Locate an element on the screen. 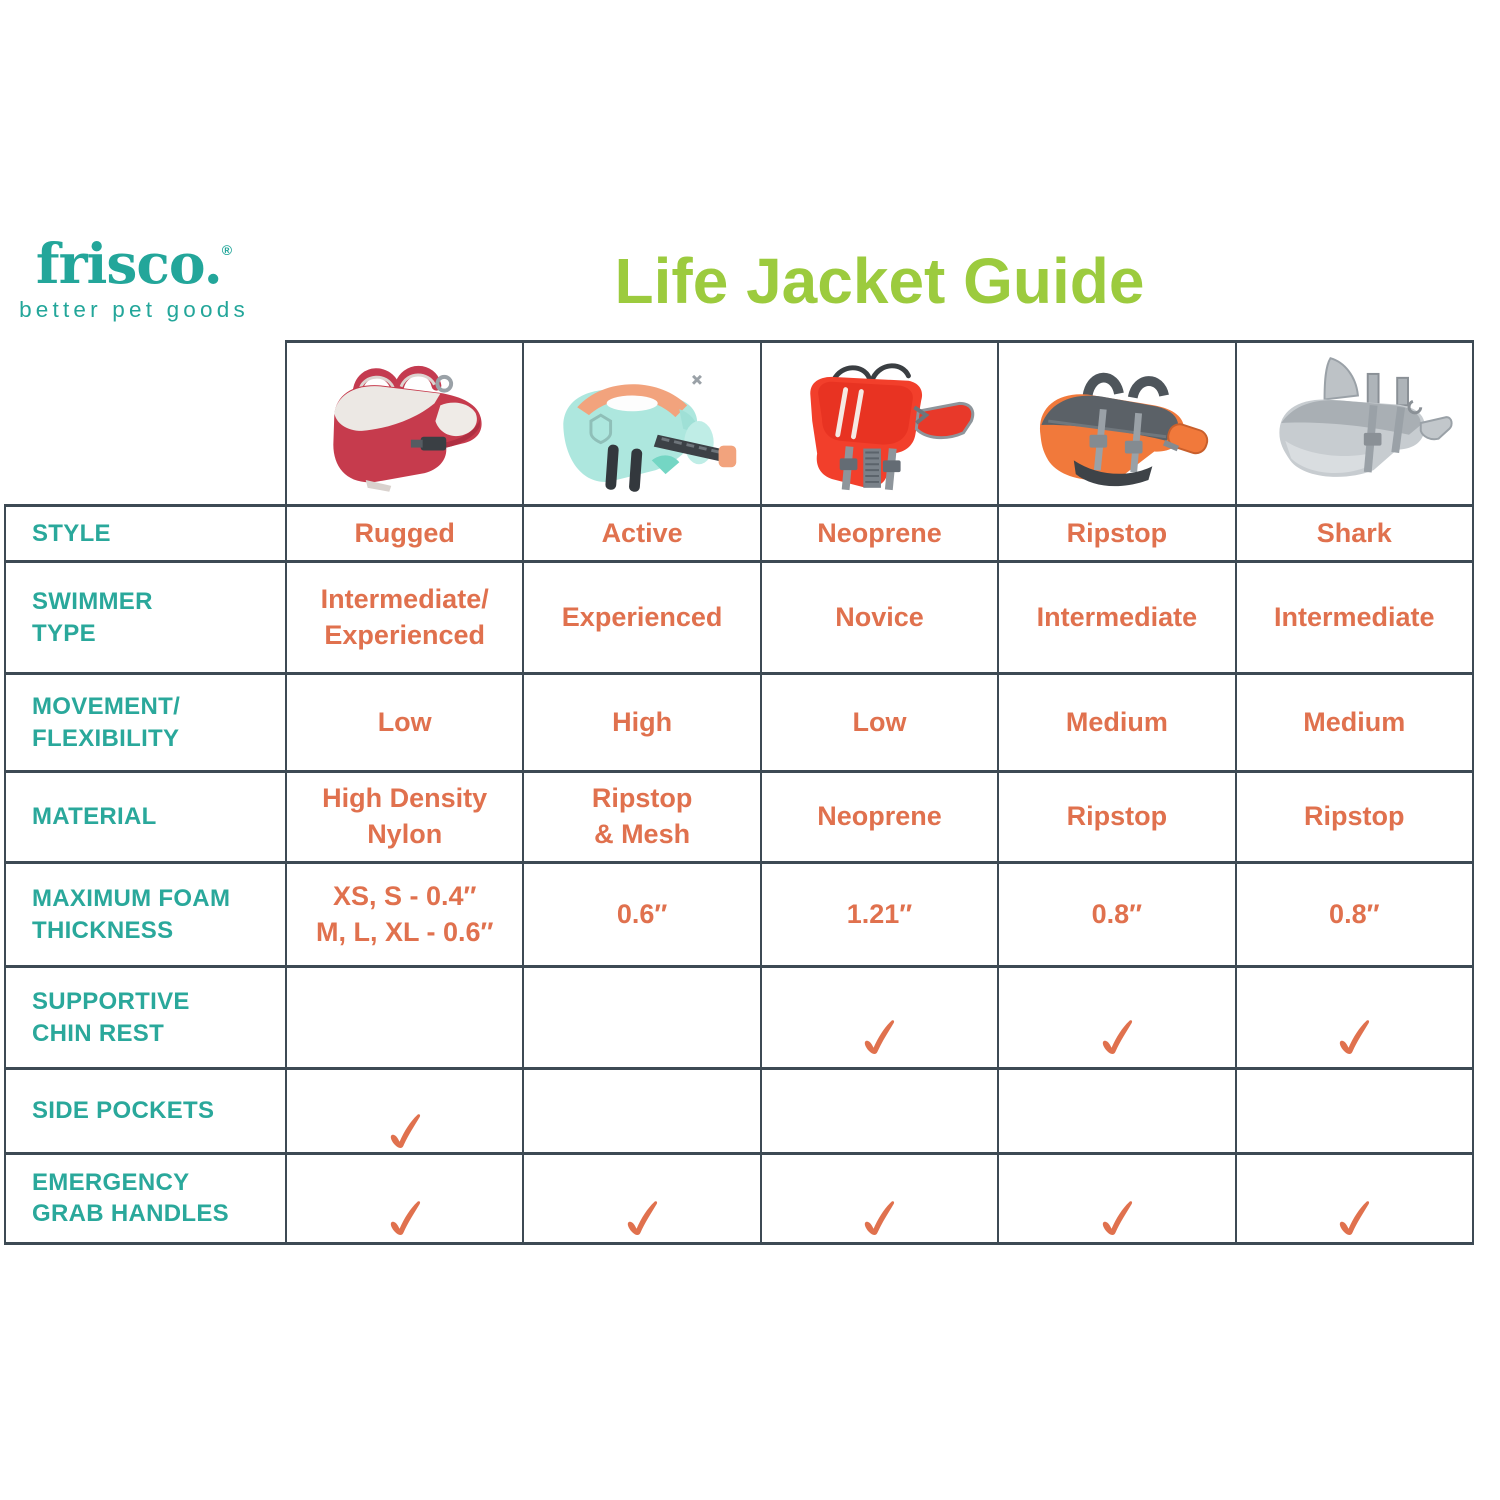 Image resolution: width=1500 pixels, height=1500 pixels. registered-mark: ® is located at coordinates (227, 250).